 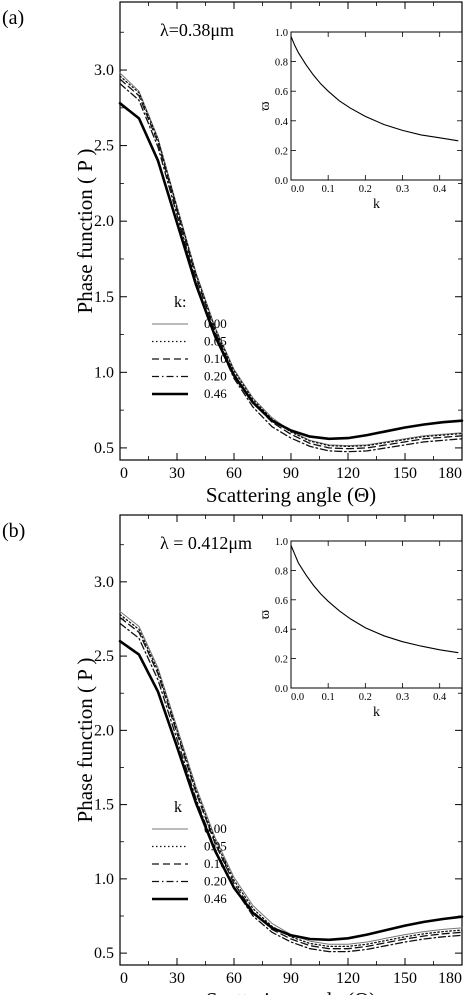 What do you see at coordinates (13, 18) in the screenshot?
I see `panel-label: (a)` at bounding box center [13, 18].